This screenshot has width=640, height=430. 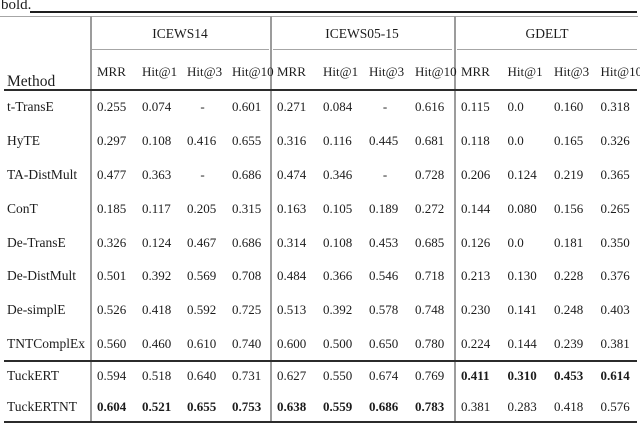 I want to click on value-cell: 0.484, so click(x=292, y=276).